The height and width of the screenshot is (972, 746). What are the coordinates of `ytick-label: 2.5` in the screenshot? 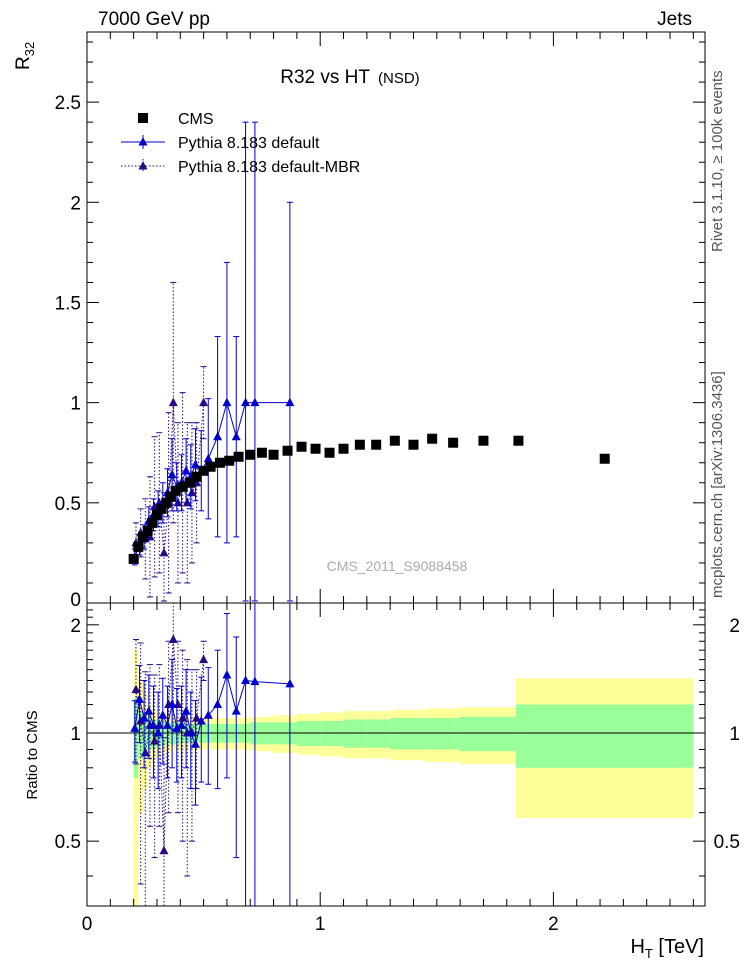 It's located at (68, 103).